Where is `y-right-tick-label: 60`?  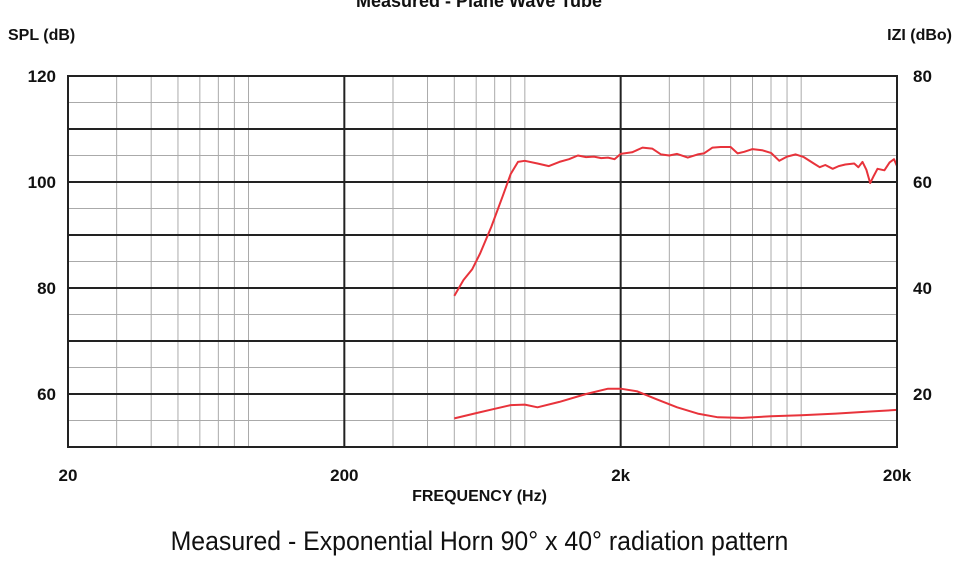
y-right-tick-label: 60 is located at coordinates (922, 182).